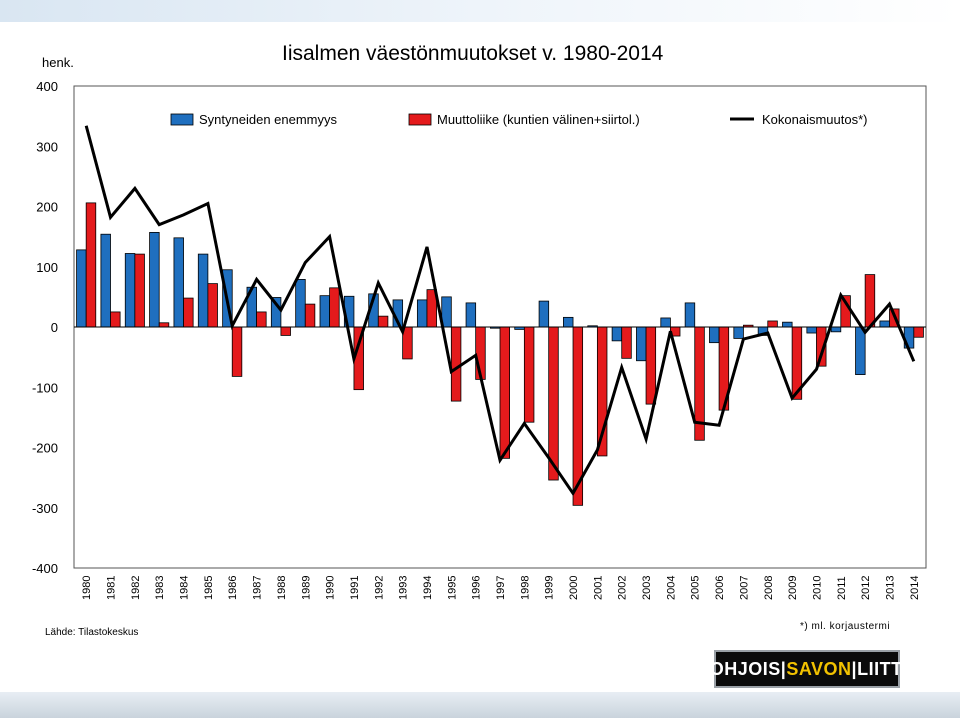  Describe the element at coordinates (793, 588) in the screenshot. I see `x-tick-label: 2009` at that location.